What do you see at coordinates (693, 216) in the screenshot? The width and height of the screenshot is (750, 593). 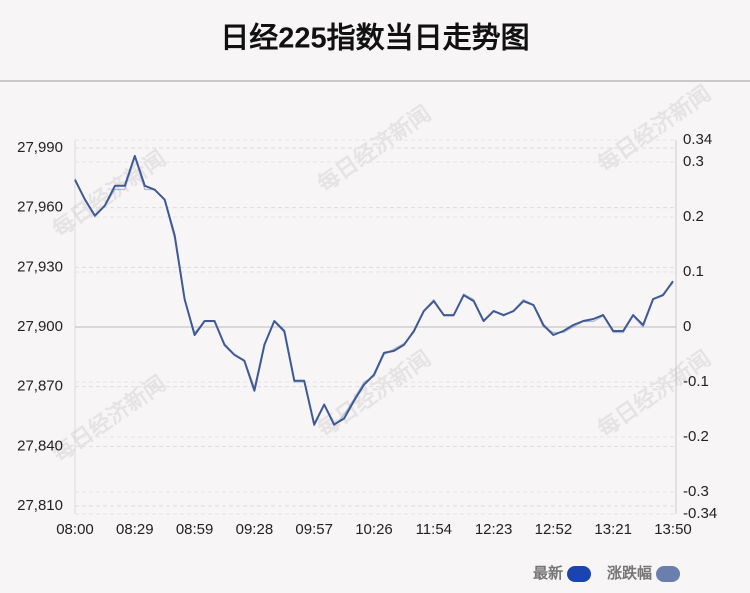 I see `y2-tick-label: 0.2` at bounding box center [693, 216].